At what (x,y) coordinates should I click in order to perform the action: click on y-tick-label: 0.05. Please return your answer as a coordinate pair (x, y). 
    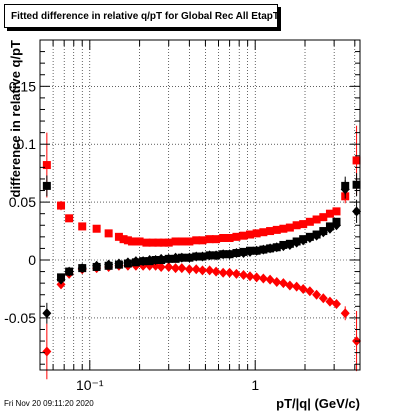
    Looking at the image, I should click on (22, 202).